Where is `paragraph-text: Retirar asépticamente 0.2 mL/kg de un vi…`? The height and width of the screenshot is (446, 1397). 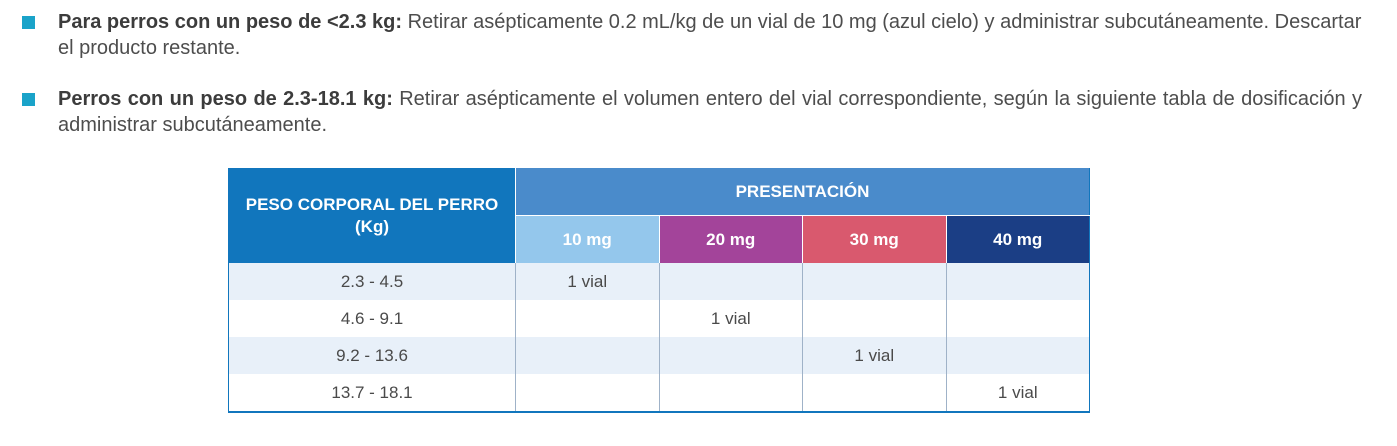
paragraph-text: Retirar asépticamente 0.2 mL/kg de un vi… is located at coordinates (710, 35).